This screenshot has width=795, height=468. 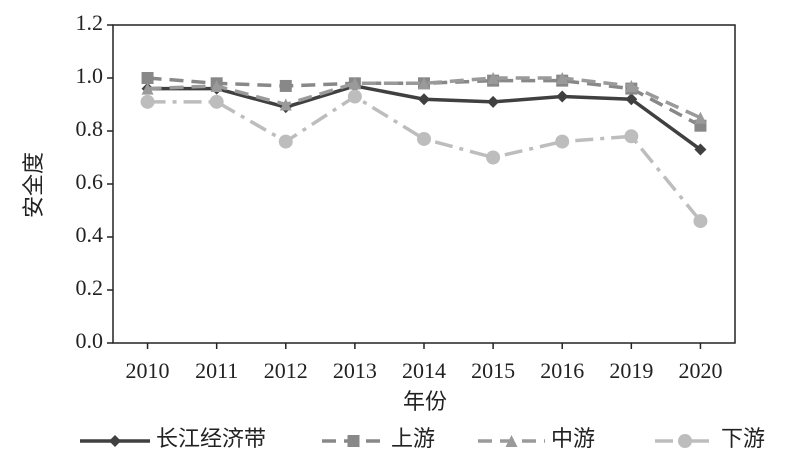 What do you see at coordinates (743, 438) in the screenshot?
I see `legend-label: 下游` at bounding box center [743, 438].